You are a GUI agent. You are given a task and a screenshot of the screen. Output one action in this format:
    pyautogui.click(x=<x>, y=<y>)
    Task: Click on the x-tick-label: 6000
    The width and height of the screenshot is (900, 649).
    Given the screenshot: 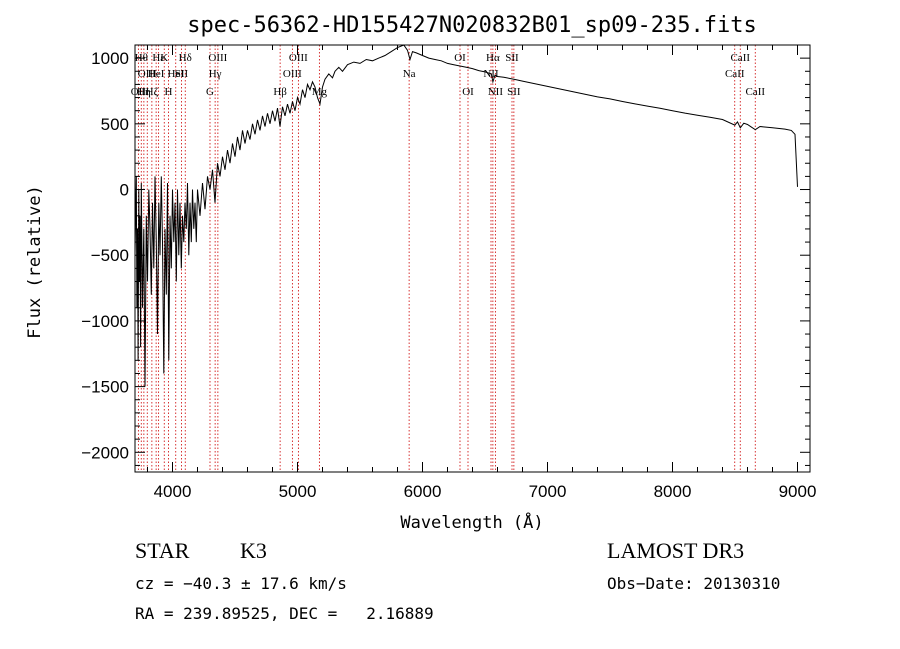 What is the action you would take?
    pyautogui.click(x=423, y=491)
    